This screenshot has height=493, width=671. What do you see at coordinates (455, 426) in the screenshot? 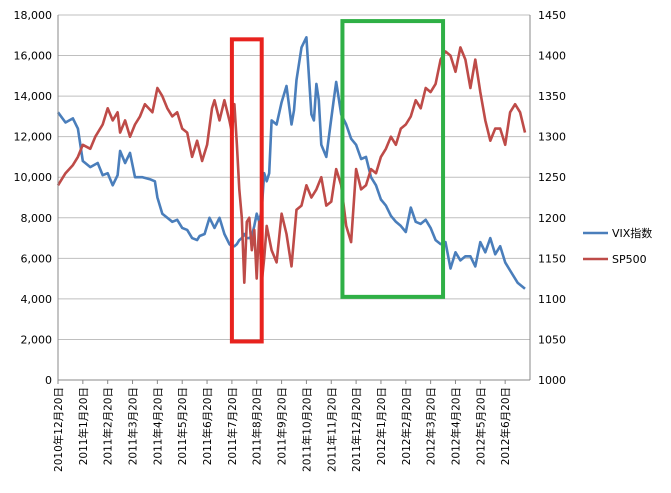
I see `x-tick-label: 2012年4月20日` at bounding box center [455, 426].